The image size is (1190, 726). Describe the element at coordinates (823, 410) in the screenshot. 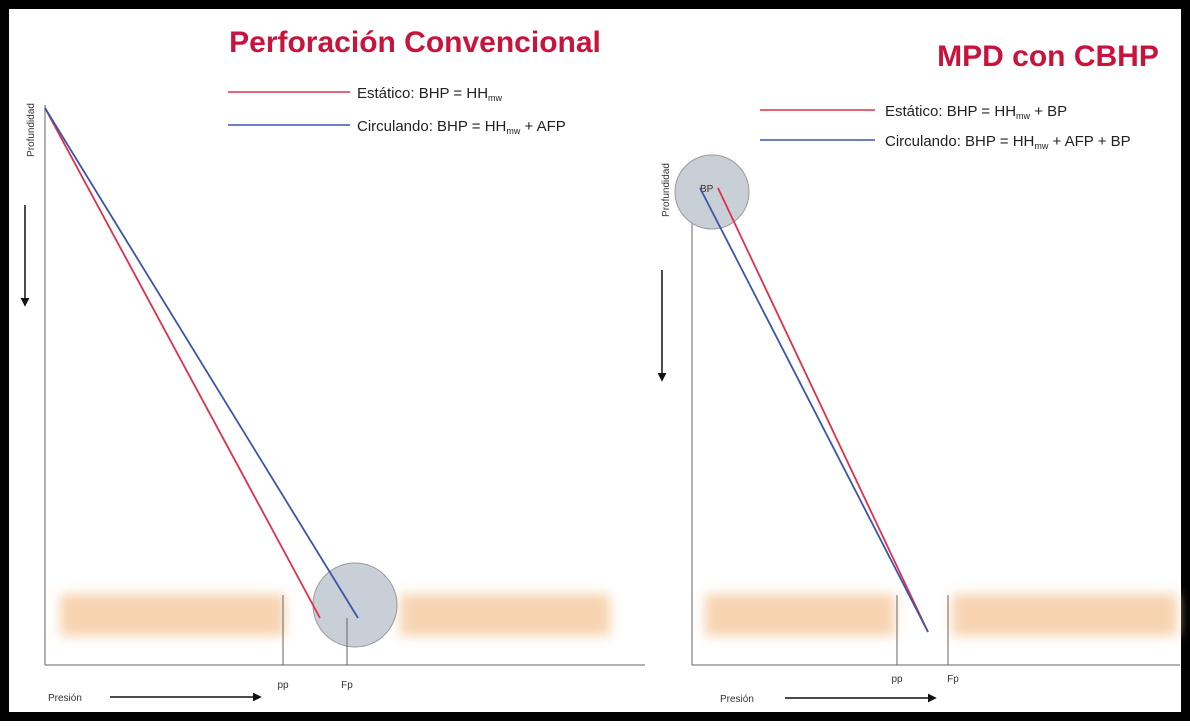

I see `static-line` at that location.